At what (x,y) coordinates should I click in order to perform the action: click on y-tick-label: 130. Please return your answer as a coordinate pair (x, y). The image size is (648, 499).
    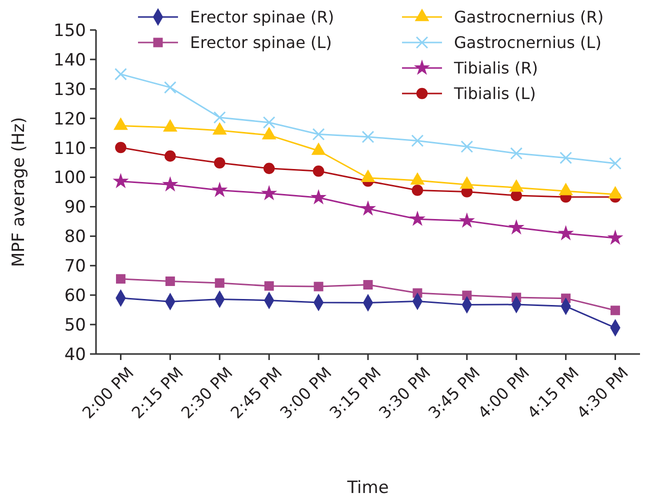
    Looking at the image, I should click on (70, 90).